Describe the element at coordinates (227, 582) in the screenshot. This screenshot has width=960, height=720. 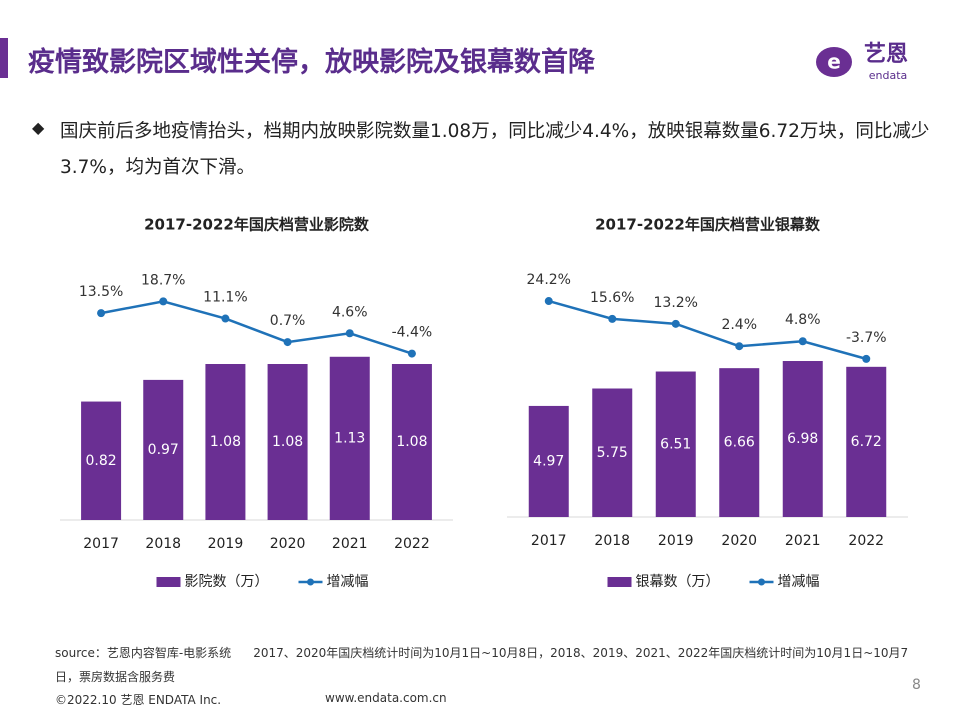
I see `legend-label: 影院数（万）` at that location.